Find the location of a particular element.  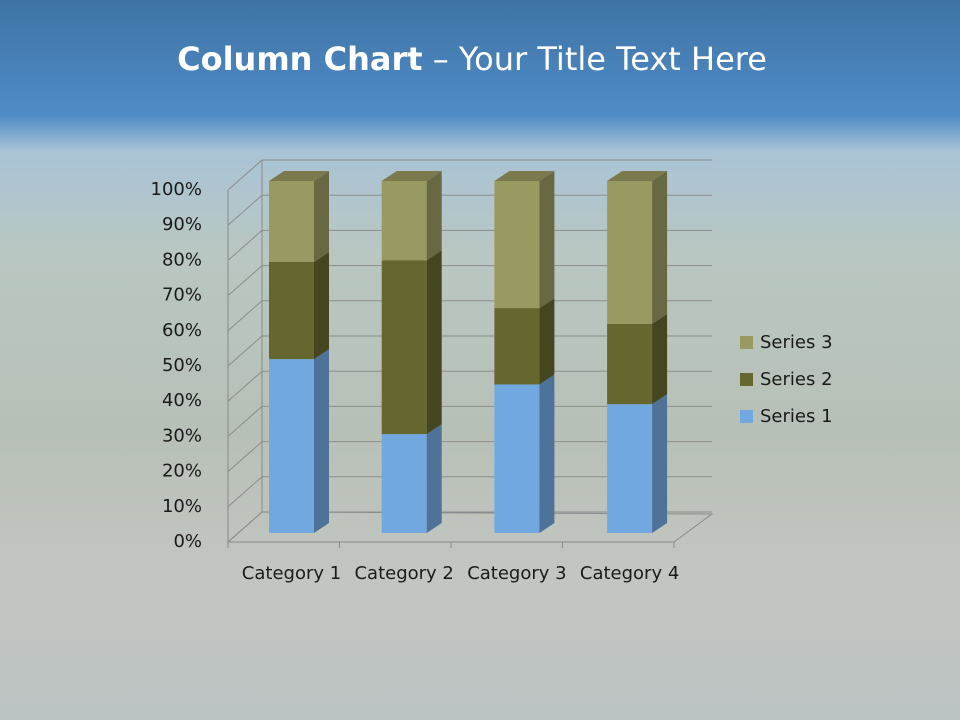

x-tick-label: Category 3 is located at coordinates (517, 573).